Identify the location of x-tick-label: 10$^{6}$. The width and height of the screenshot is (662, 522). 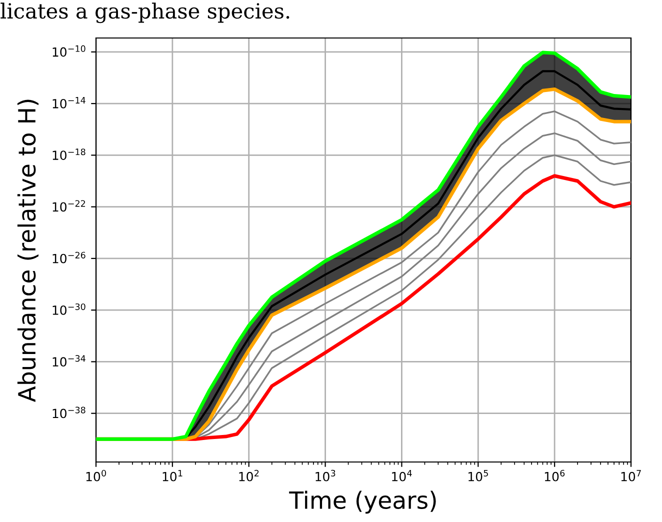
(554, 476).